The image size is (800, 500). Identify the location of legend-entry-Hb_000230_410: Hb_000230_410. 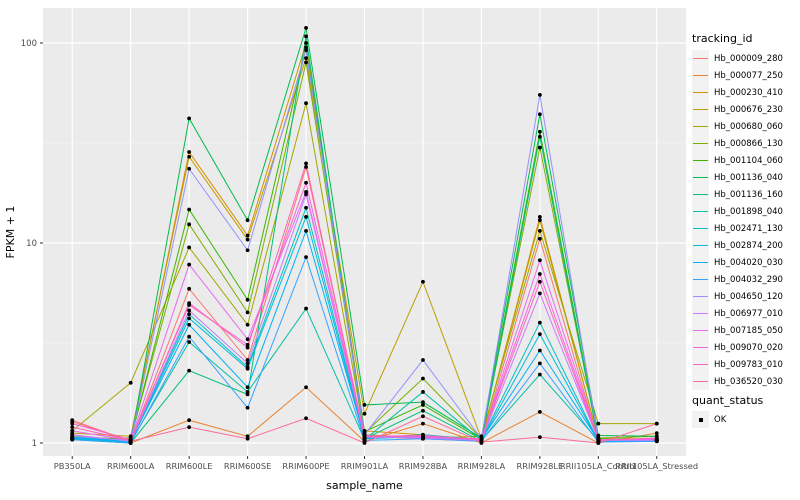
(737, 92).